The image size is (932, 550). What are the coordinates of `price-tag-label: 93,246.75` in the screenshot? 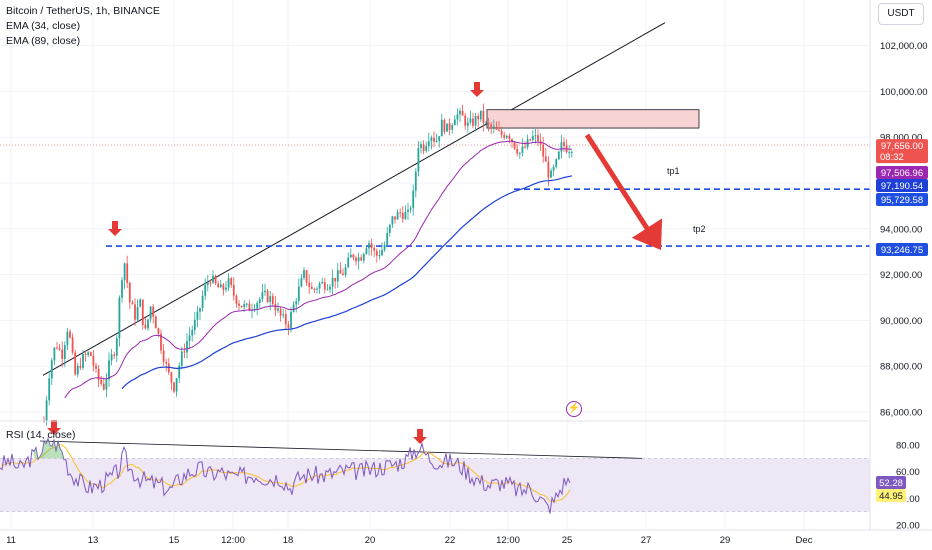 It's located at (902, 250).